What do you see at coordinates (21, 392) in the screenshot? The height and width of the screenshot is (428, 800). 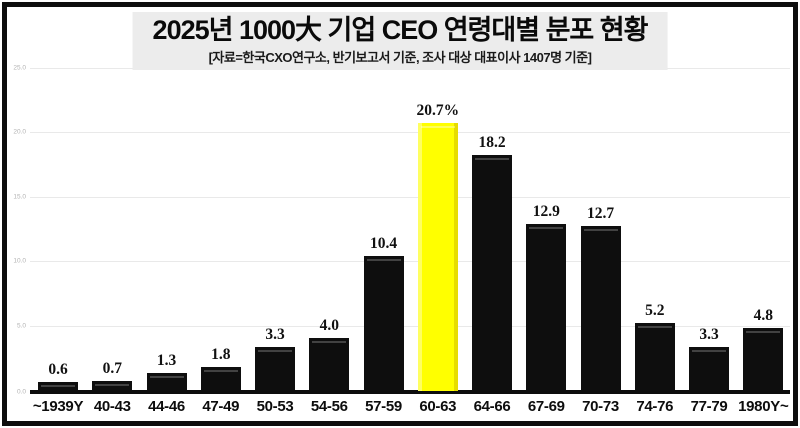 I see `y-axis-tick-label: 0.0` at bounding box center [21, 392].